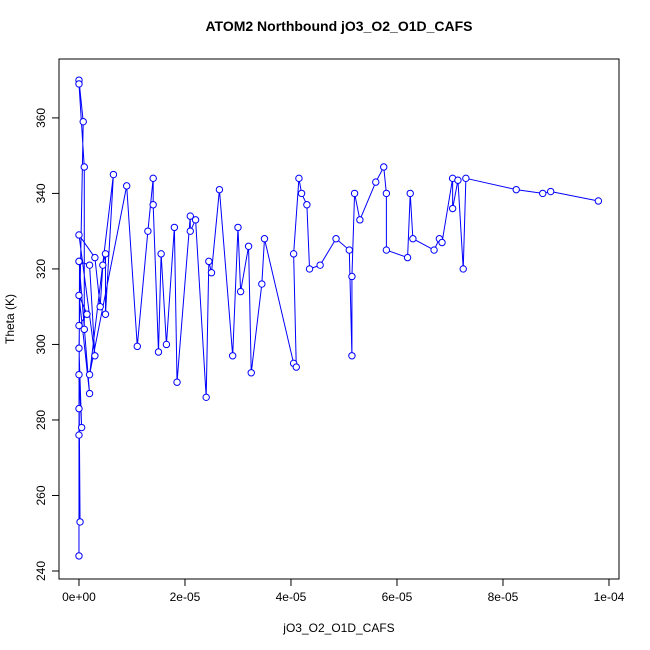 Image resolution: width=650 pixels, height=650 pixels. I want to click on x-tick-label: 8e-05, so click(503, 597).